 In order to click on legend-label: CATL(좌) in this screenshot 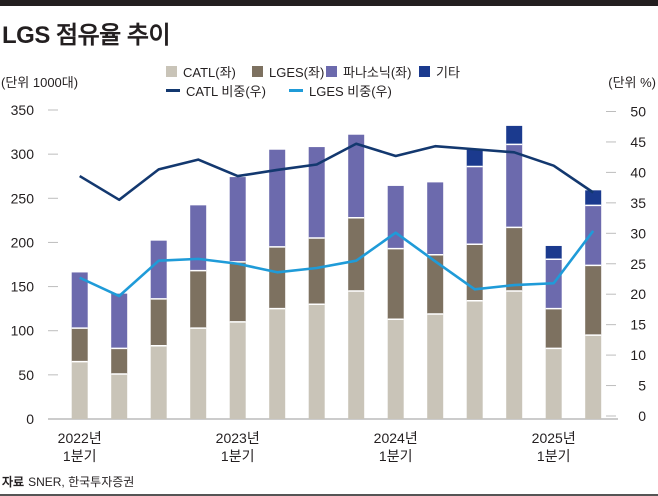, I will do `click(209, 72)`.